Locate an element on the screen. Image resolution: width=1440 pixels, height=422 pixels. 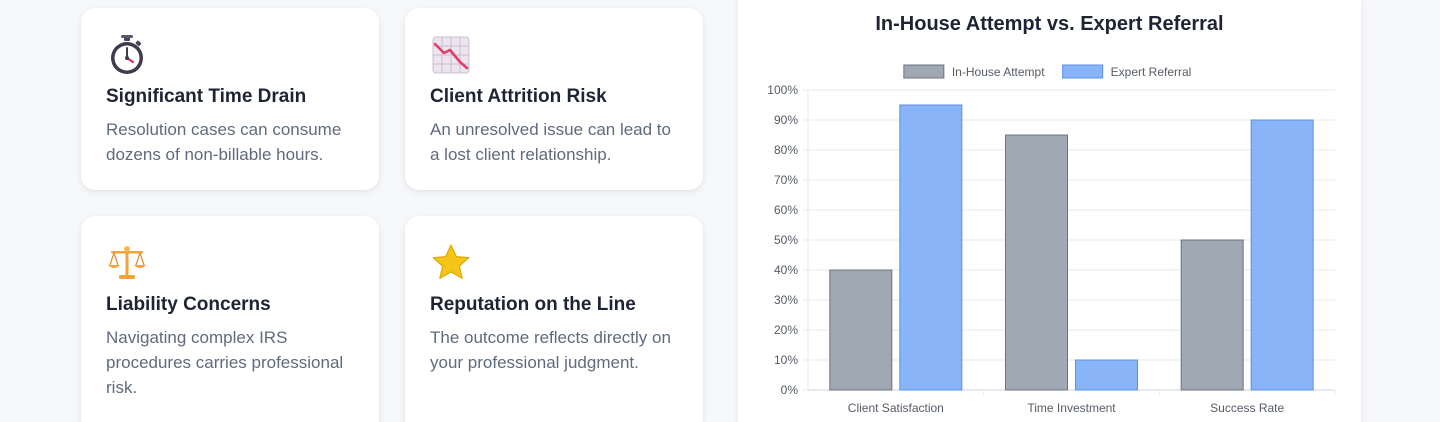
y-tick-label: 40% is located at coordinates (786, 270).